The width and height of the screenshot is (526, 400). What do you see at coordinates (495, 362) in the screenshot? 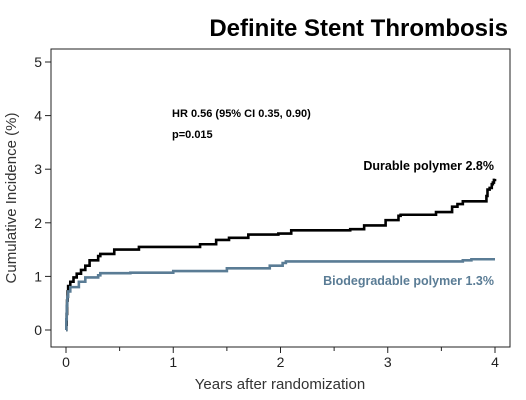
I see `x-tick-label: 4` at bounding box center [495, 362].